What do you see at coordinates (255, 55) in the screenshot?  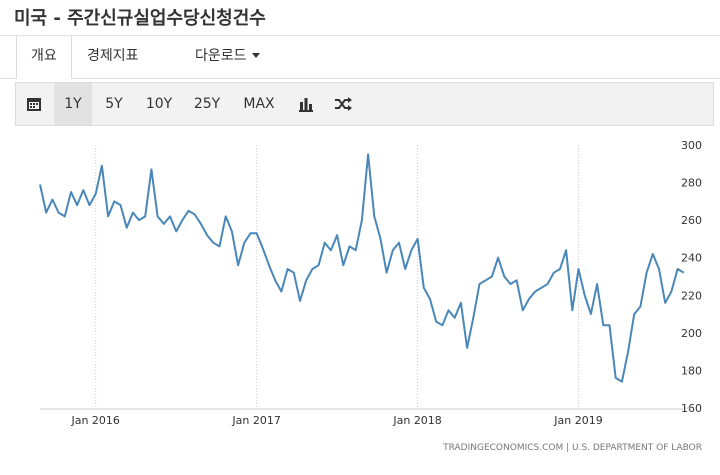 I see `caret-icon` at bounding box center [255, 55].